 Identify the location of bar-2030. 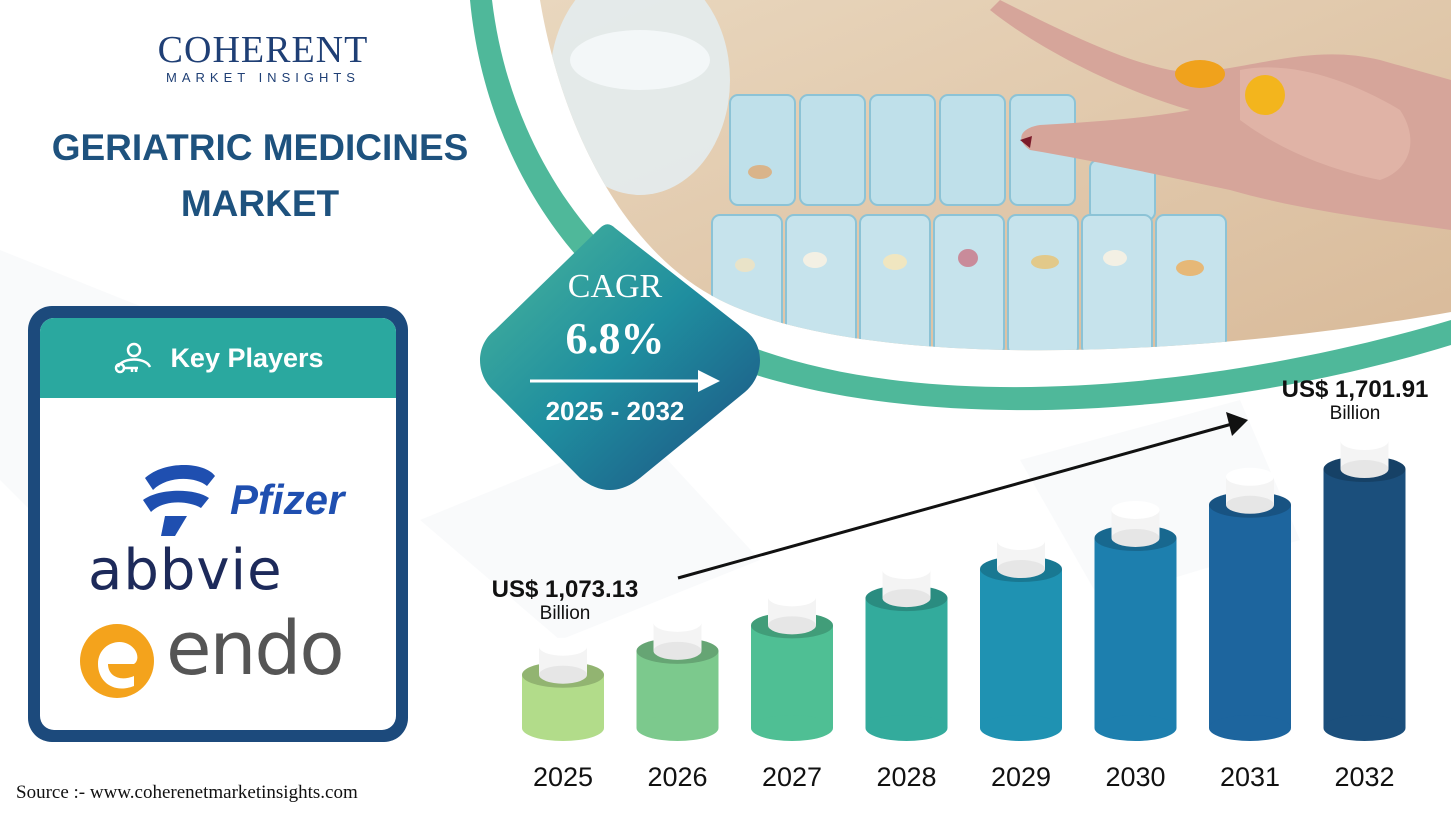
(1135, 620).